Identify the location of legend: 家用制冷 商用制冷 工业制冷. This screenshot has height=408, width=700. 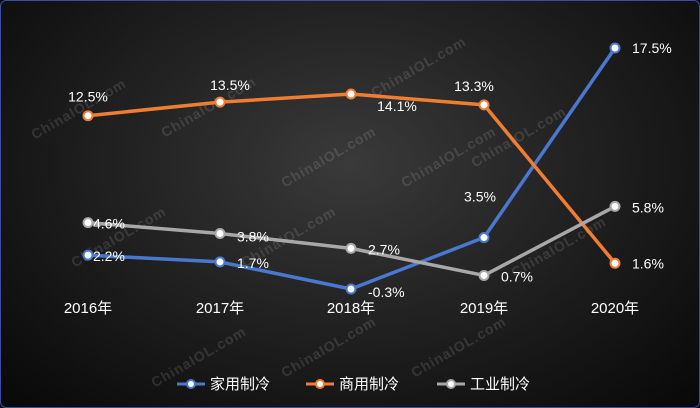
(353, 384).